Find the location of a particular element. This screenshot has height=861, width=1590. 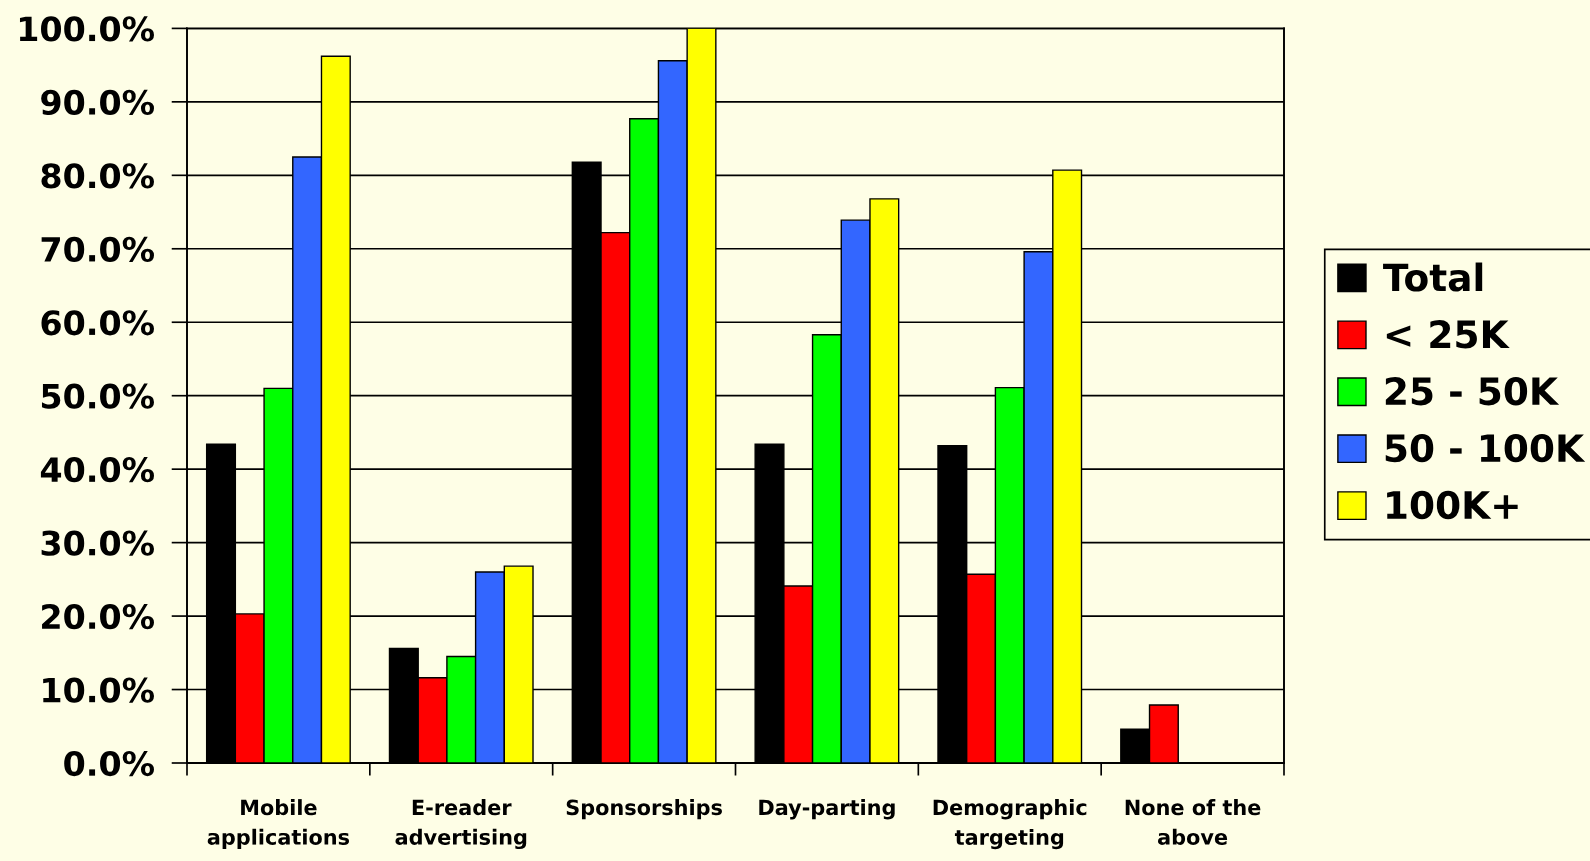

x-tick-label: Mobile applications is located at coordinates (278, 824).